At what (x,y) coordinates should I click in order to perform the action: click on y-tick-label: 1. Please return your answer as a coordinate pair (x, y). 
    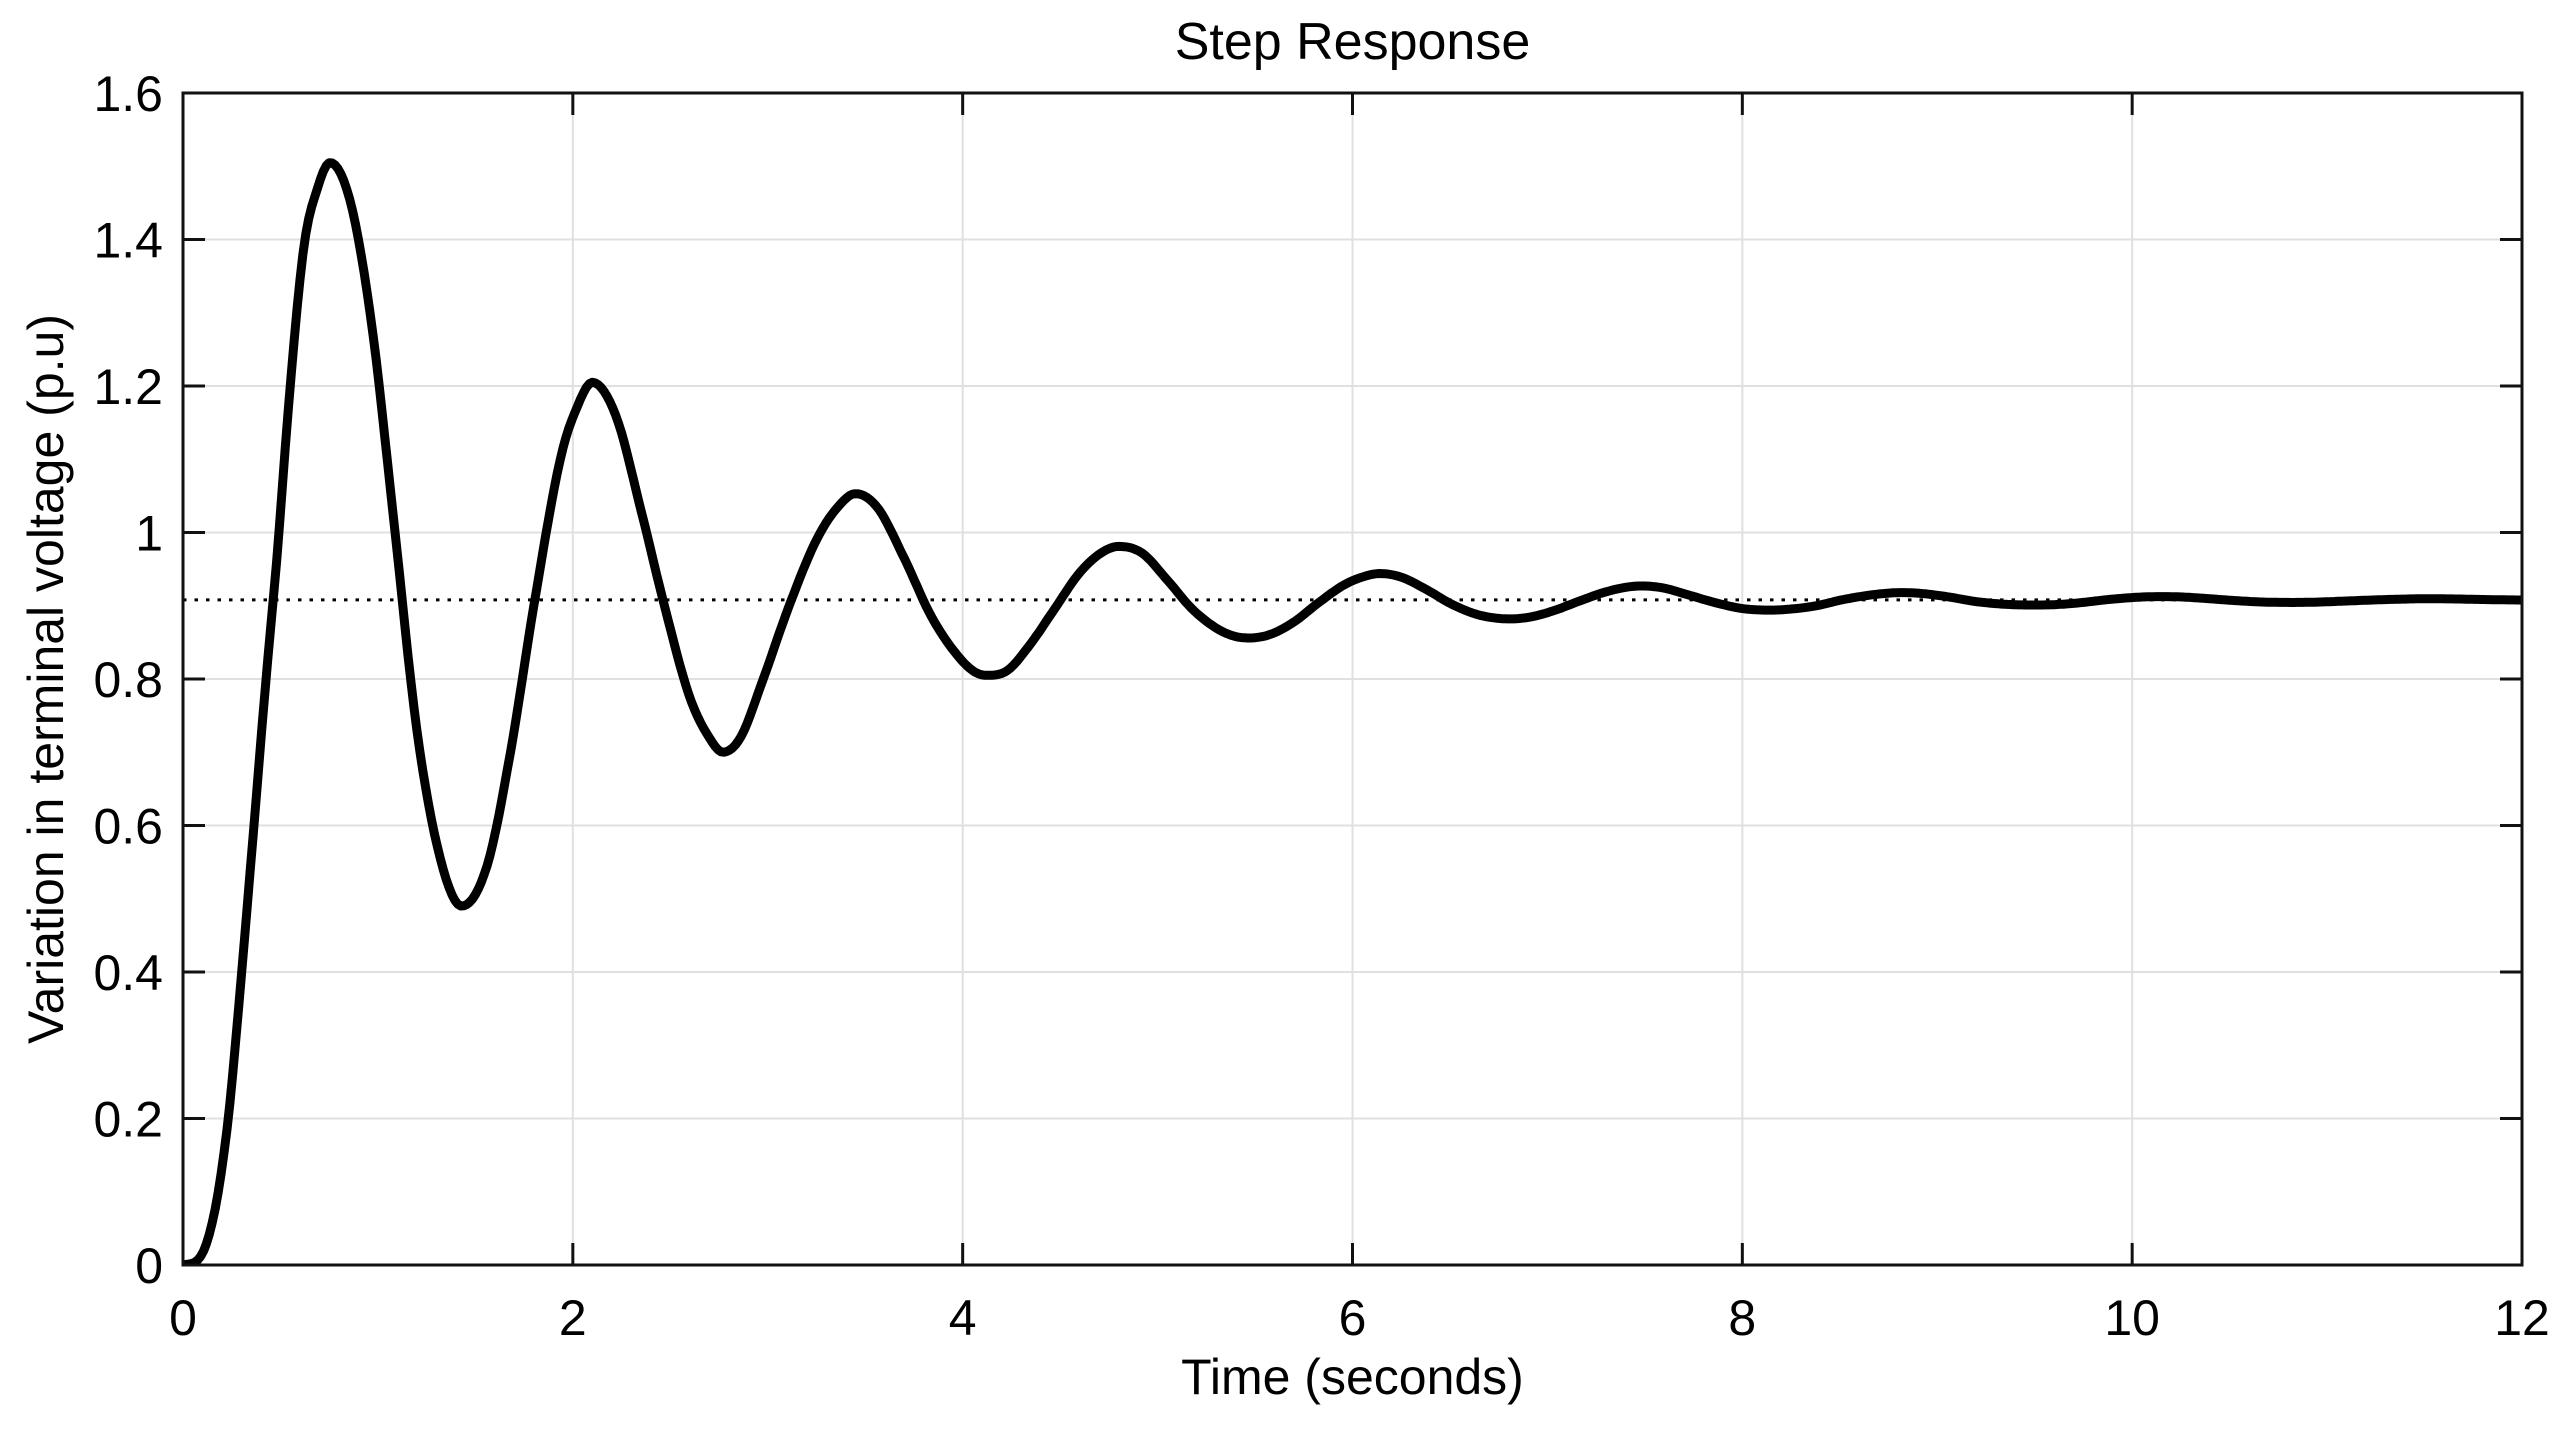
    Looking at the image, I should click on (149, 534).